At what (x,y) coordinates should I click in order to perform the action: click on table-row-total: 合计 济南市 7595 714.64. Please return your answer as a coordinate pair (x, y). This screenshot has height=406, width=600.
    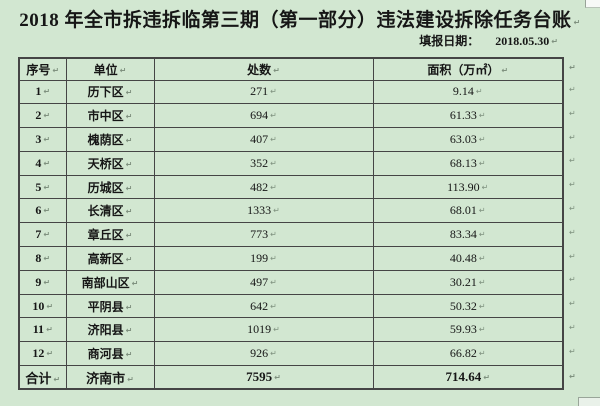
    Looking at the image, I should click on (308, 378).